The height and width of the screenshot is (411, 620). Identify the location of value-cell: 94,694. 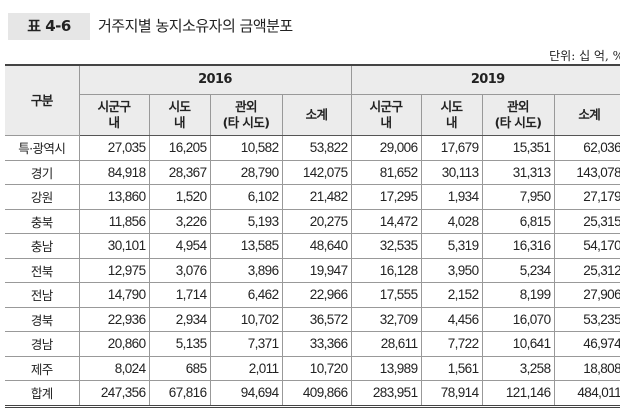
(246, 393).